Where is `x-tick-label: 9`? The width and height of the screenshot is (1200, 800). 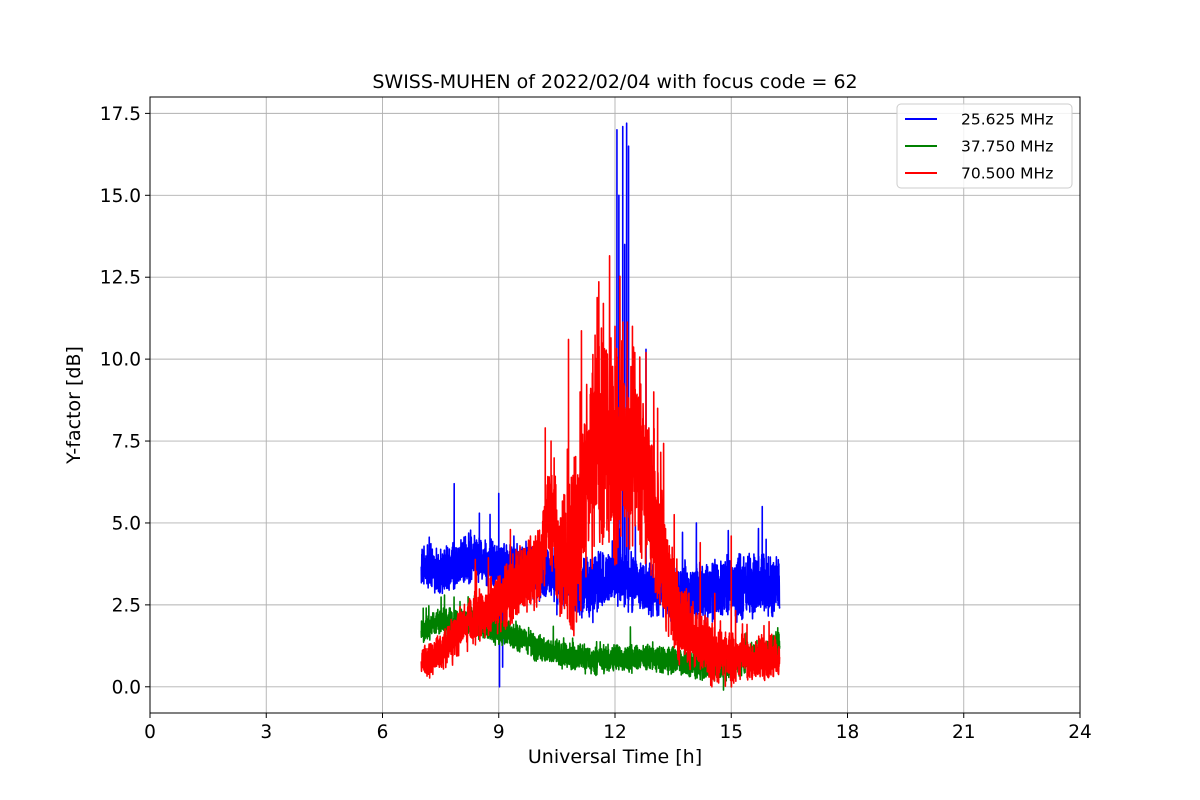 x-tick-label: 9 is located at coordinates (499, 732).